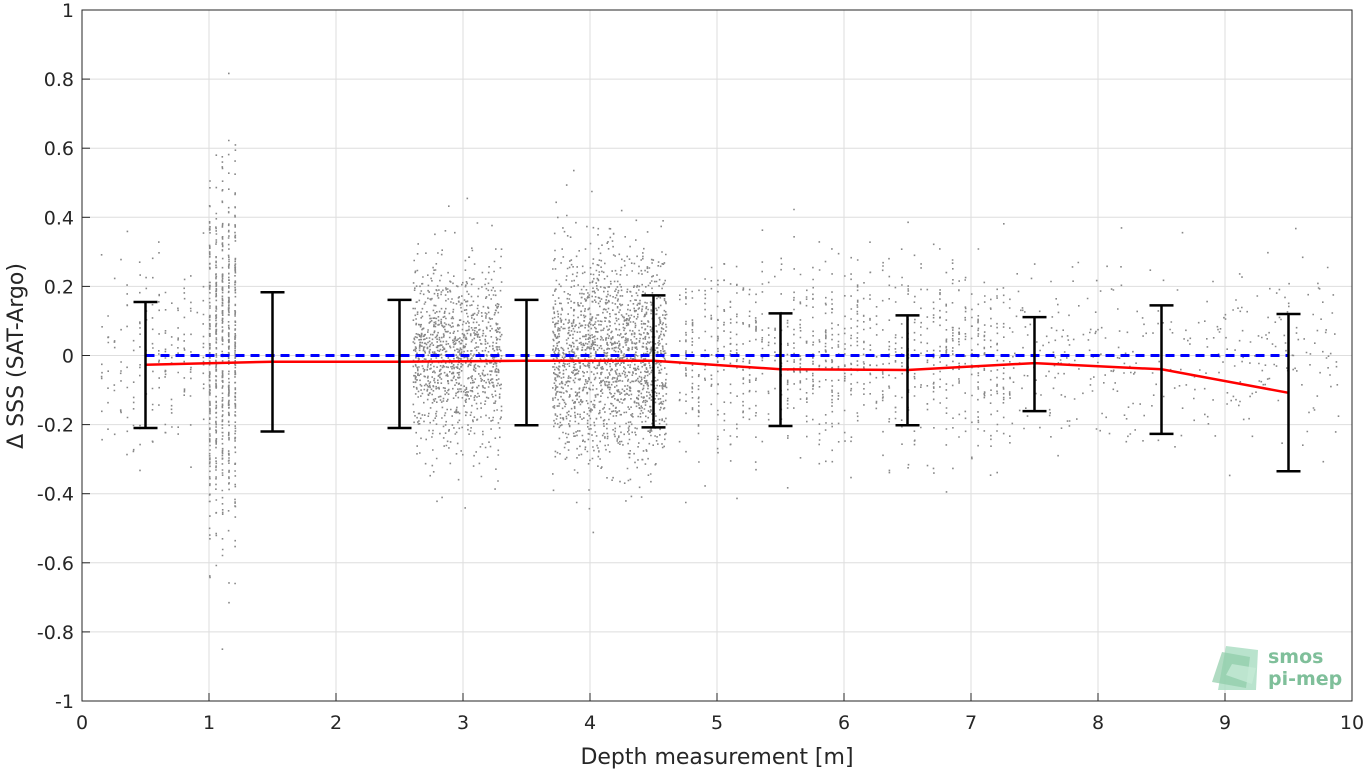  What do you see at coordinates (463, 723) in the screenshot?
I see `x-tick-label: 3` at bounding box center [463, 723].